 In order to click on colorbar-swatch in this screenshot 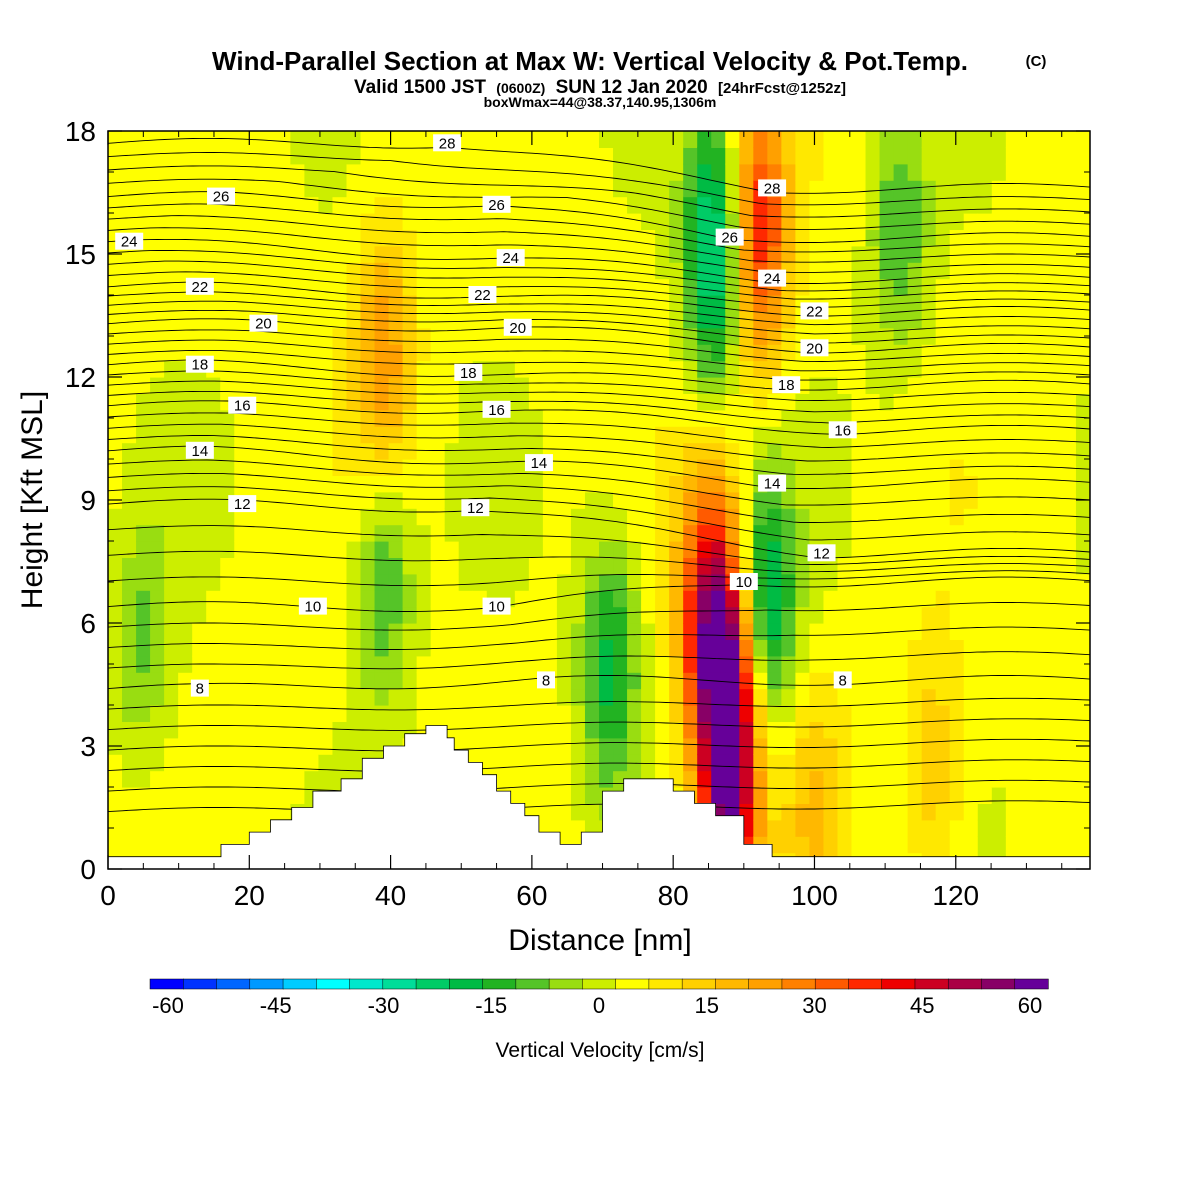, I will do `click(965, 984)`.